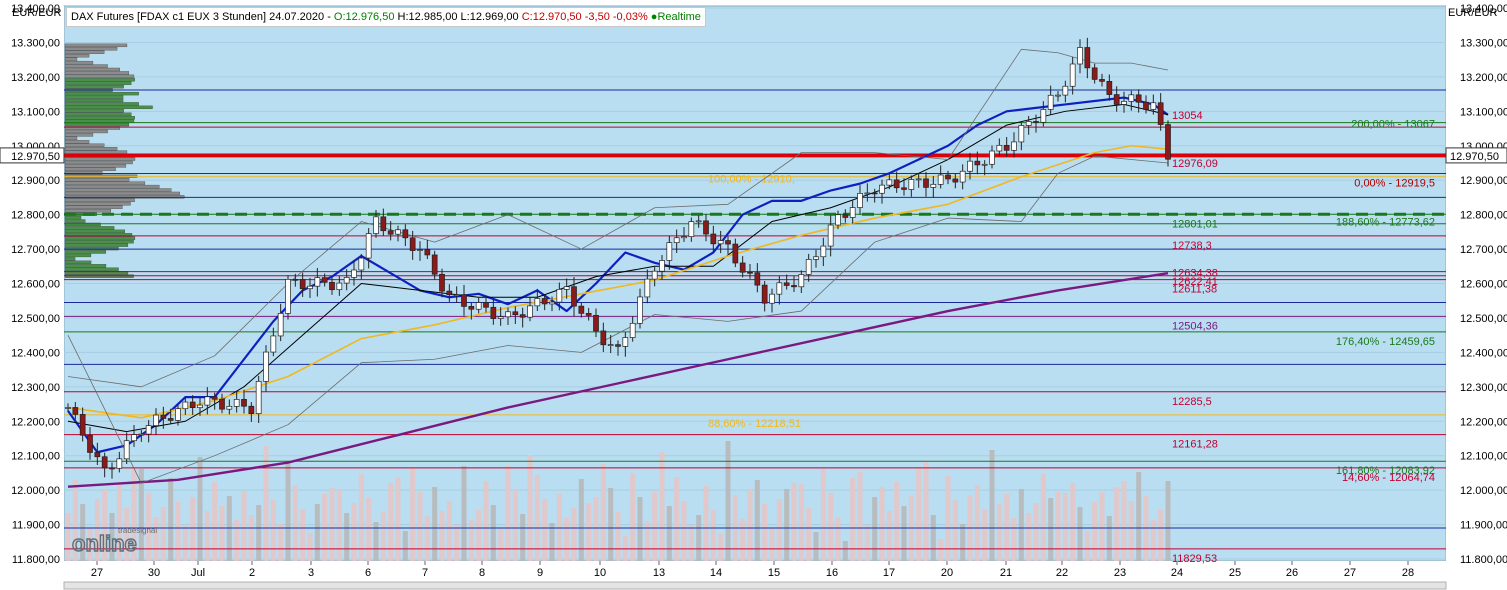 This screenshot has width=1507, height=590. I want to click on level-label: 200,00% - 13067, so click(1393, 125).